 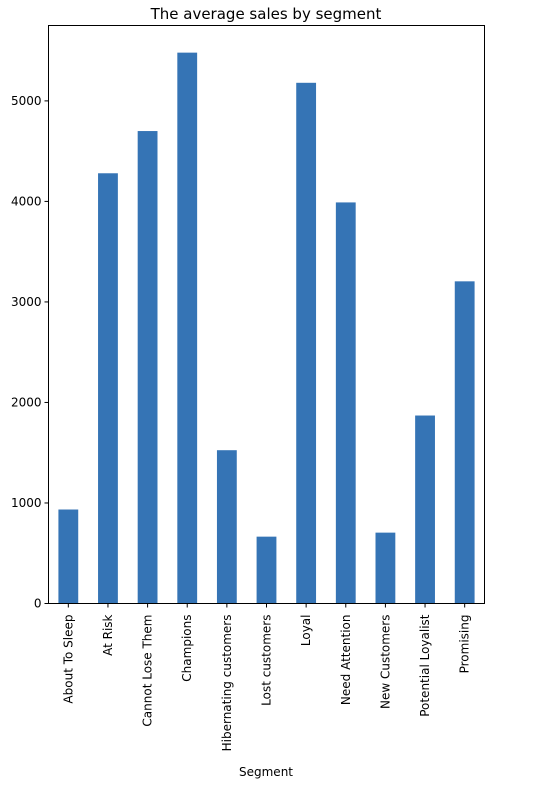 I want to click on bar-loyal, so click(x=306, y=343).